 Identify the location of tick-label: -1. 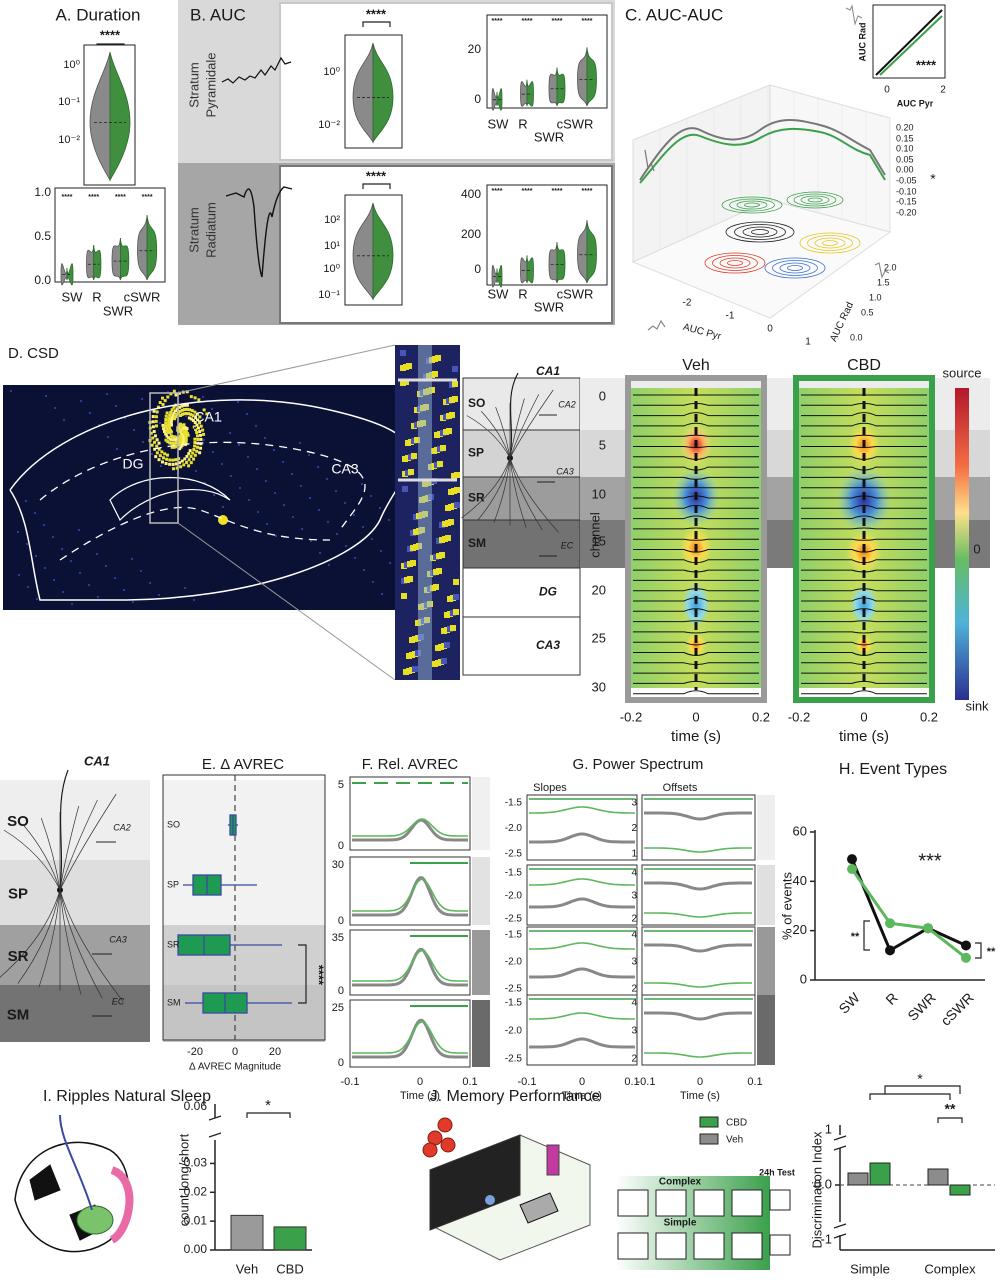
(730, 316).